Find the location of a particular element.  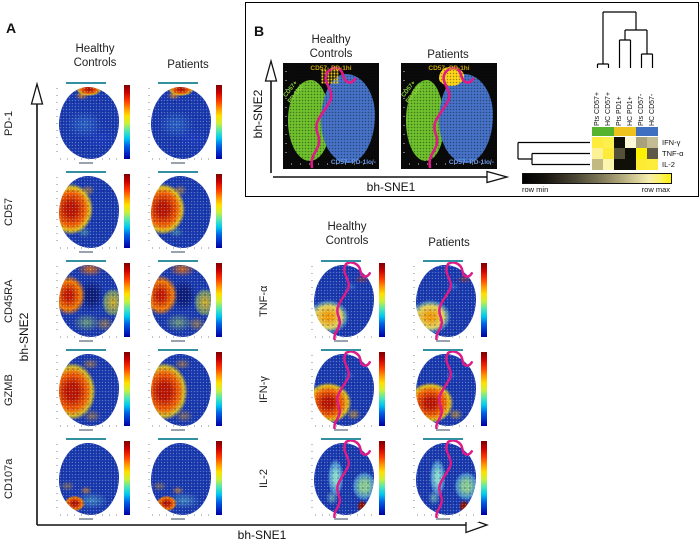

heatmap-column-dendrogram is located at coordinates (625, 39).